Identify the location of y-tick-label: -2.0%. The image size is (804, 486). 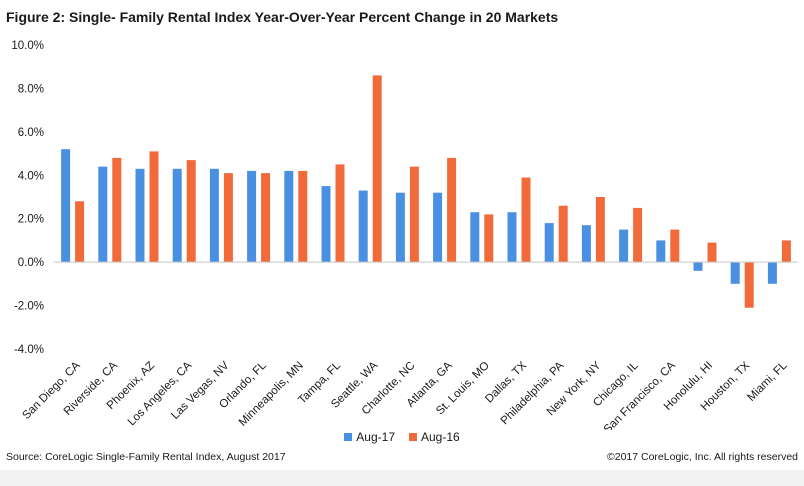
(29, 307).